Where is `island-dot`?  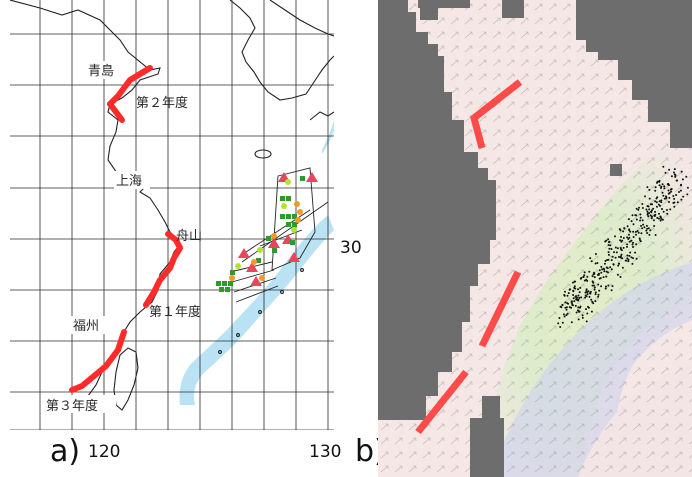 island-dot is located at coordinates (220, 352).